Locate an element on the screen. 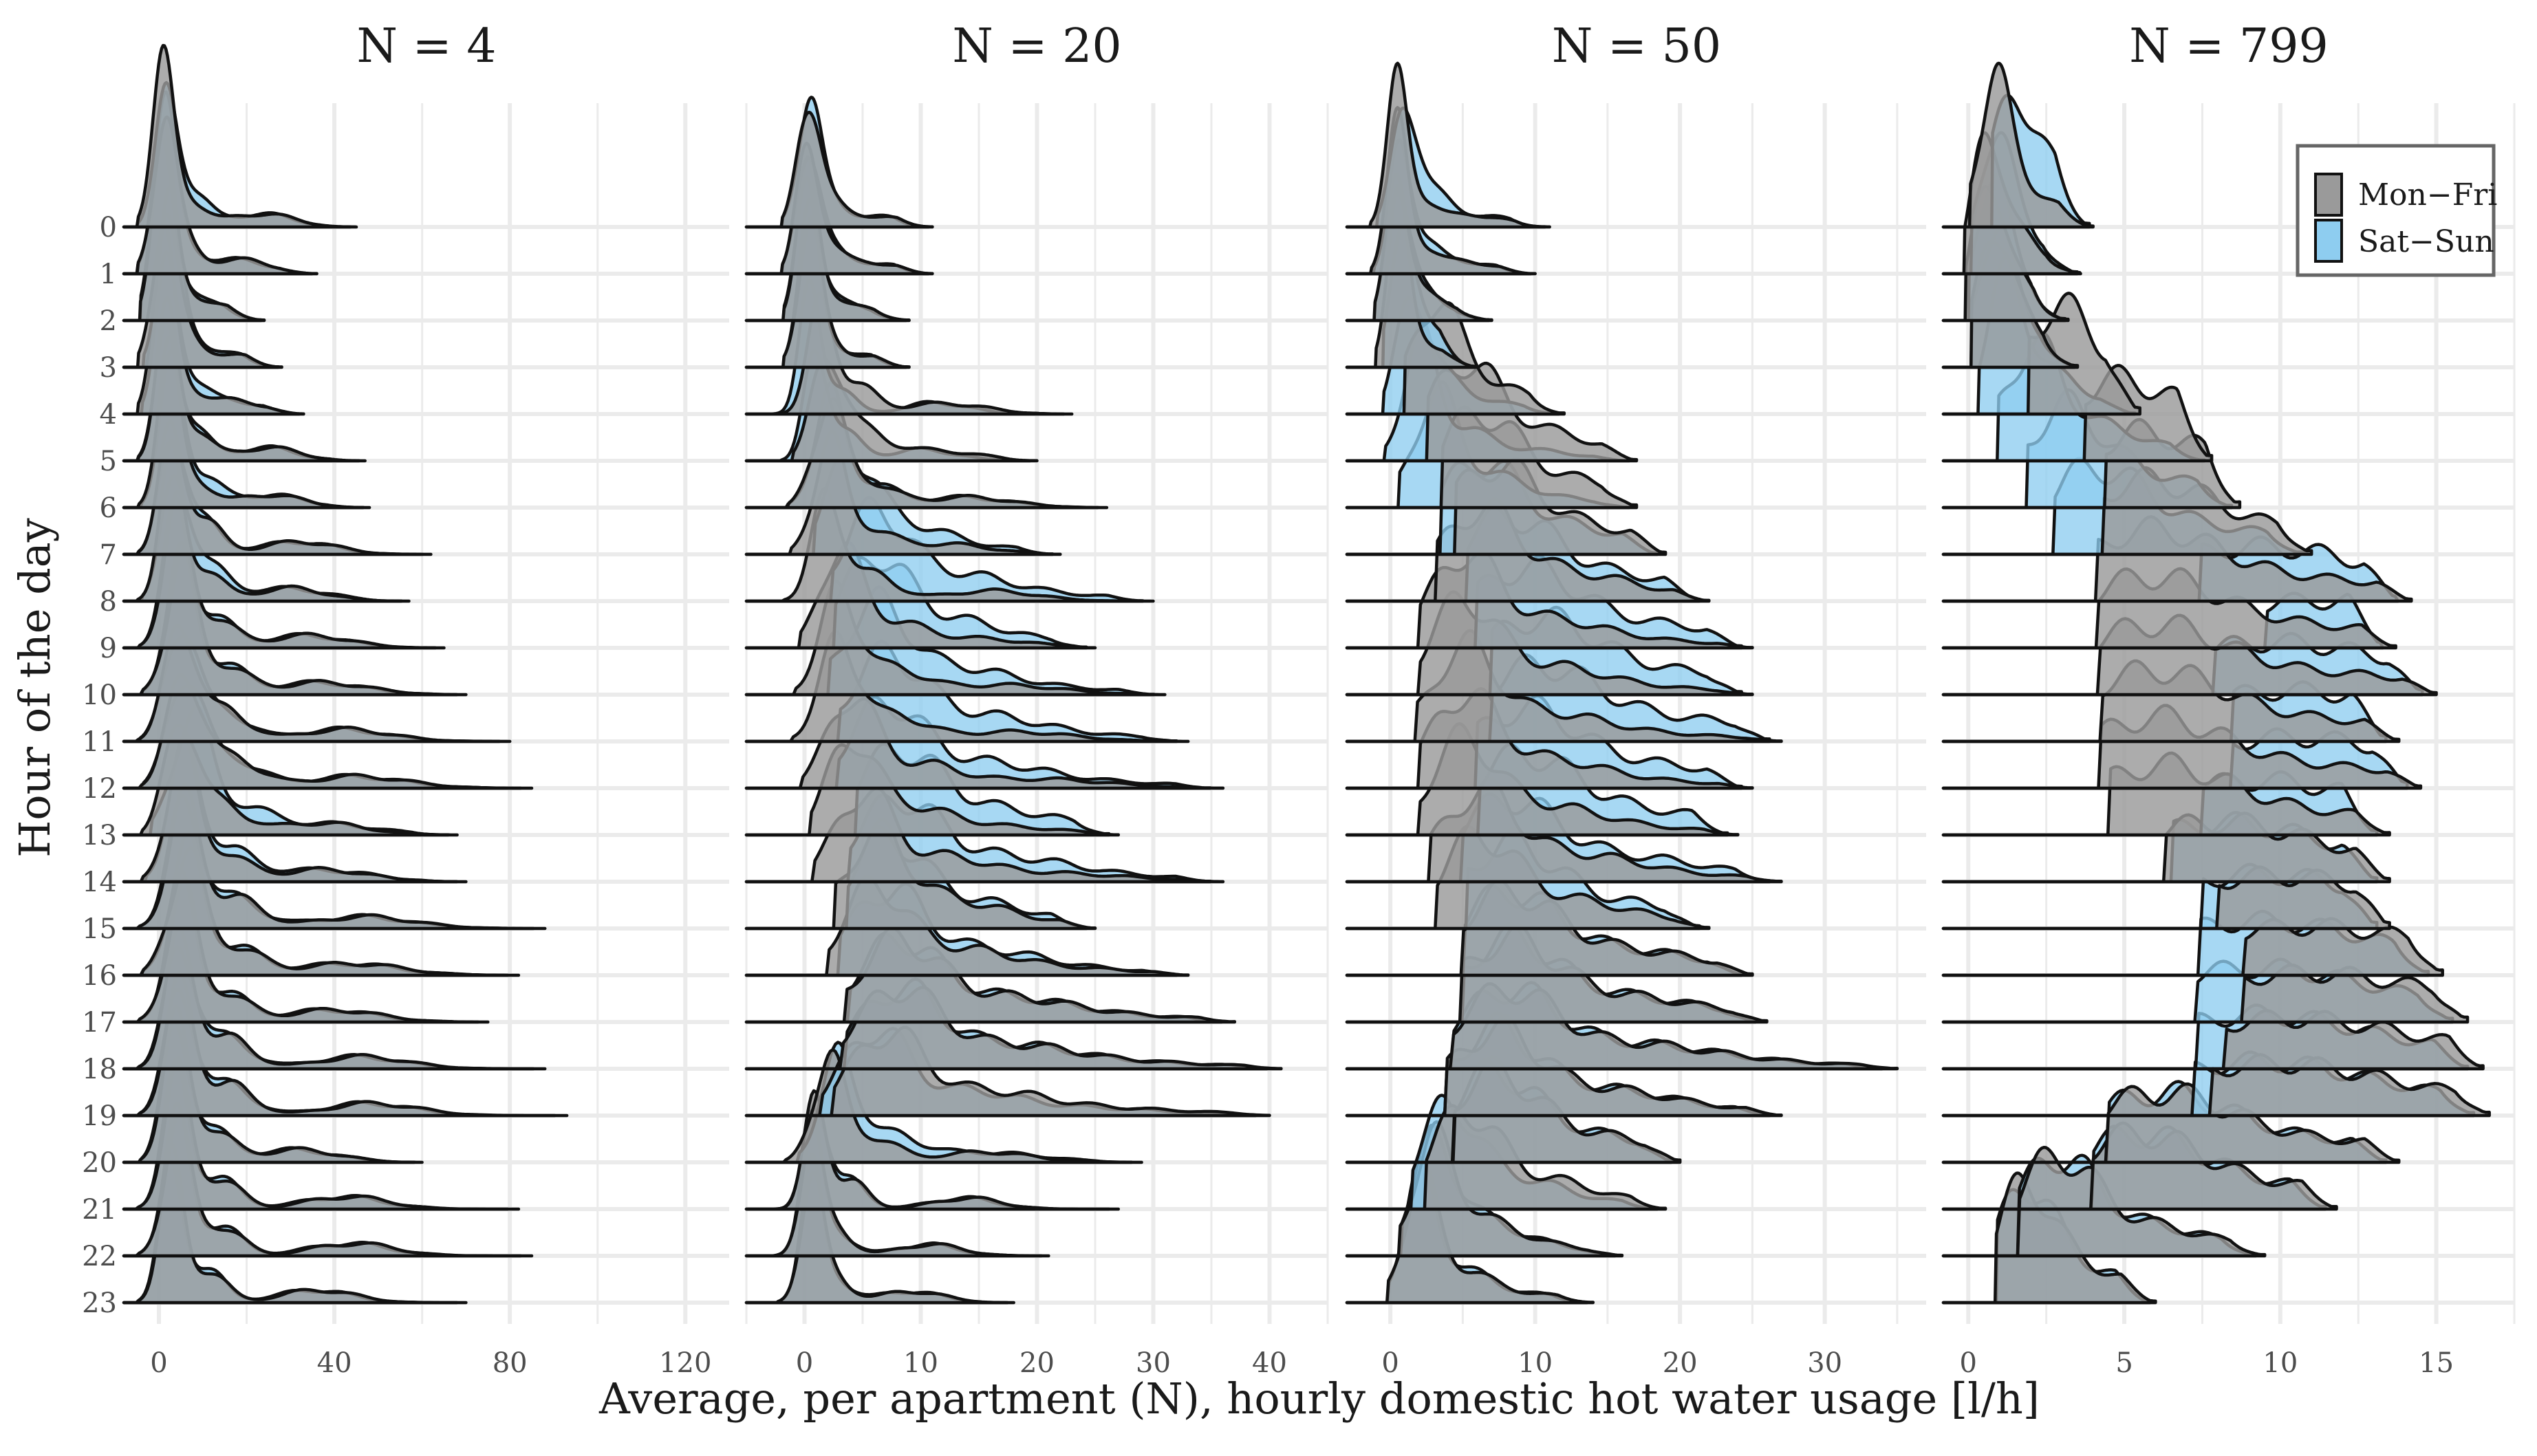 The image size is (2537, 1456). legend-label-mon-fri: Mon−Fri is located at coordinates (2427, 195).